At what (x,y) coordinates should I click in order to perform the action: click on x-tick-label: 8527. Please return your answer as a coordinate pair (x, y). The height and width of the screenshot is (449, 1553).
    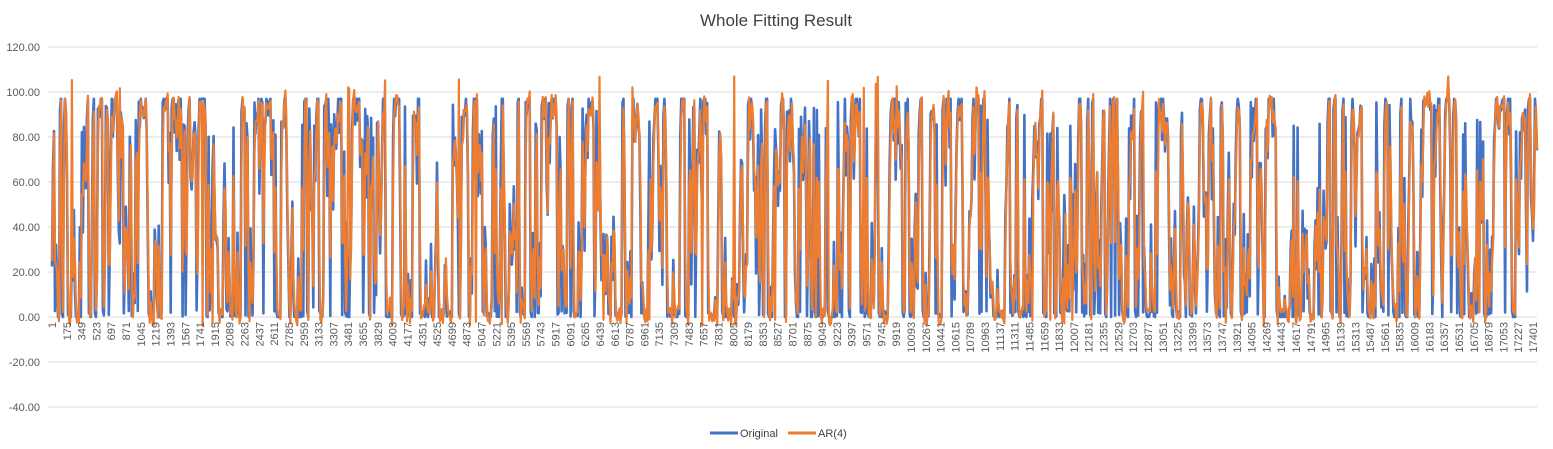
    Looking at the image, I should click on (779, 334).